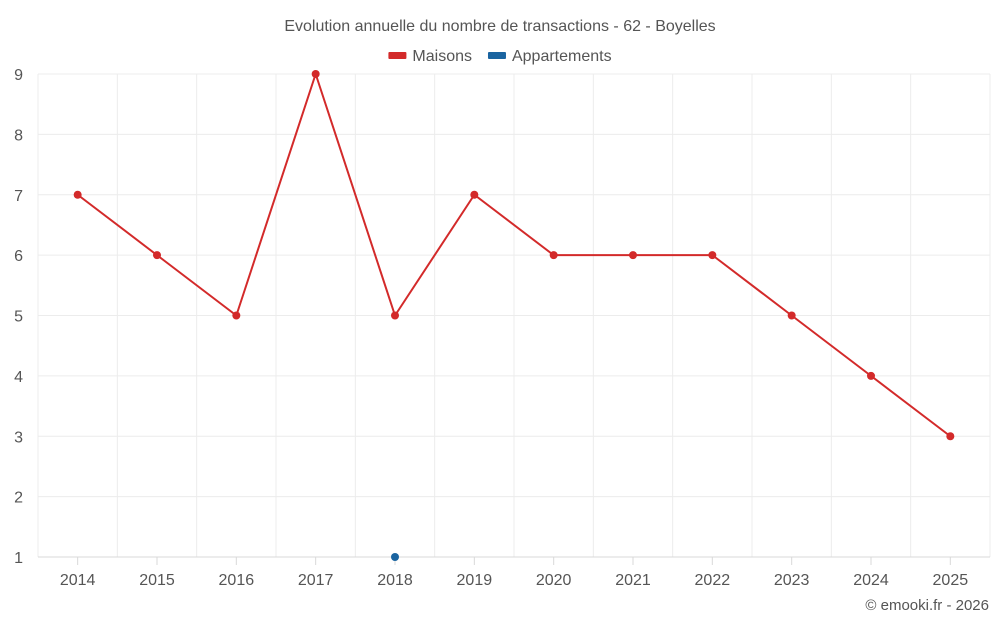 Image resolution: width=1000 pixels, height=625 pixels. Describe the element at coordinates (554, 580) in the screenshot. I see `x-tick-label: 2020` at that location.